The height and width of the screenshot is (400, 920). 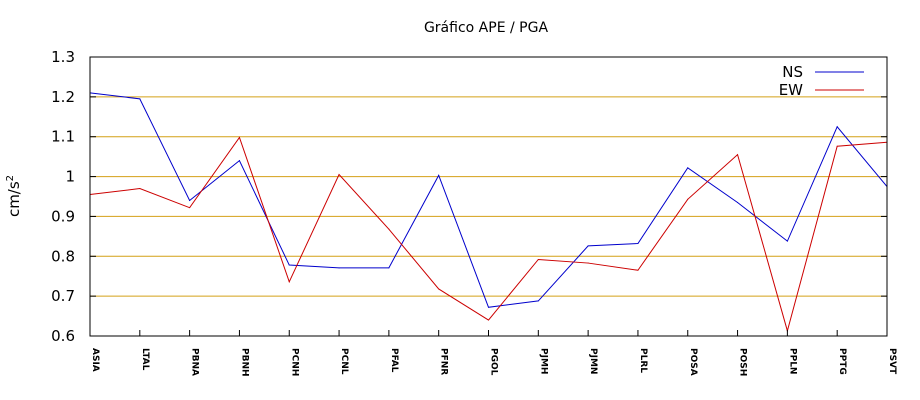 I want to click on y-axis-label-superscript: 2, so click(x=10, y=178).